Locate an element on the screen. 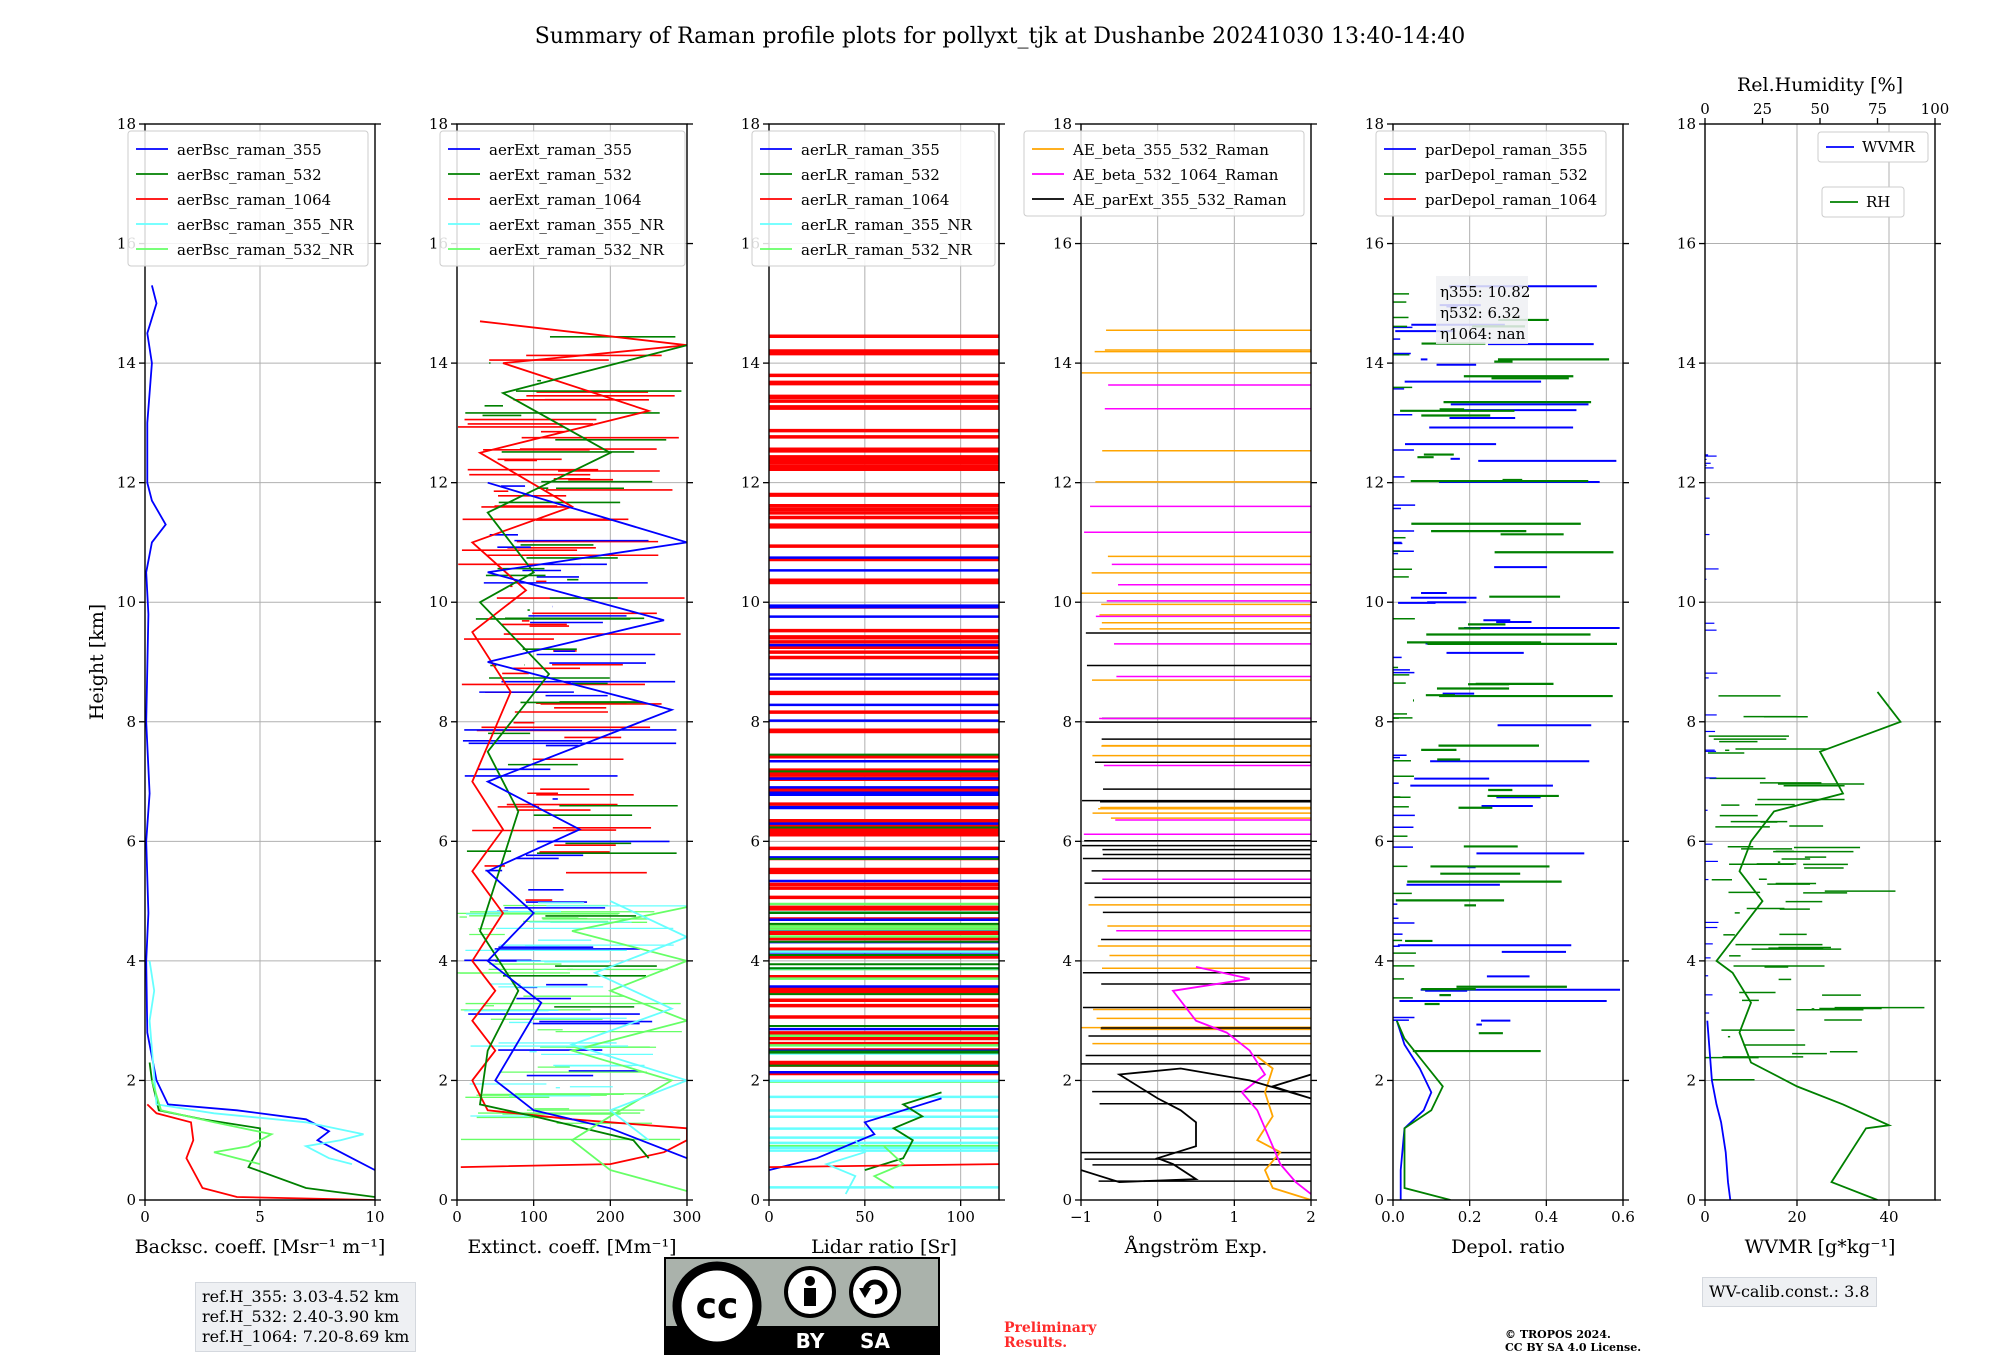 This screenshot has height=1360, width=2000. legend-label: parDepol_raman_1064 is located at coordinates (1511, 200).